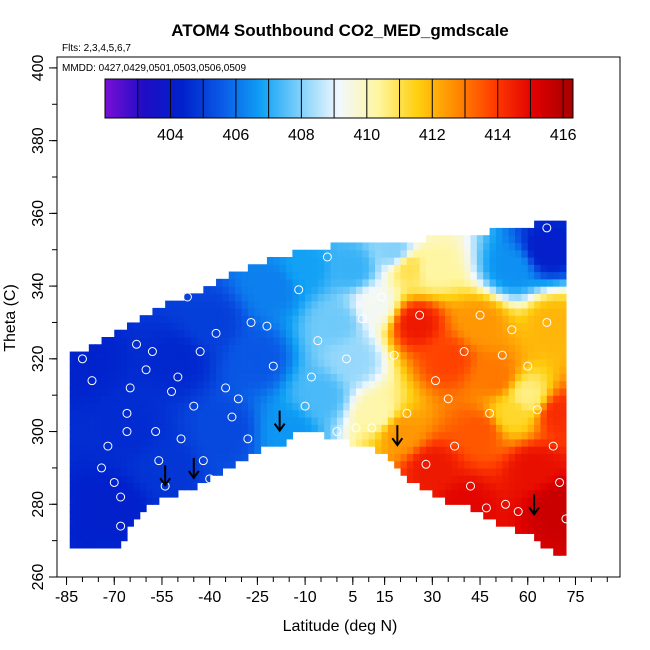  Describe the element at coordinates (576, 597) in the screenshot. I see `x-tick-label: 75` at that location.